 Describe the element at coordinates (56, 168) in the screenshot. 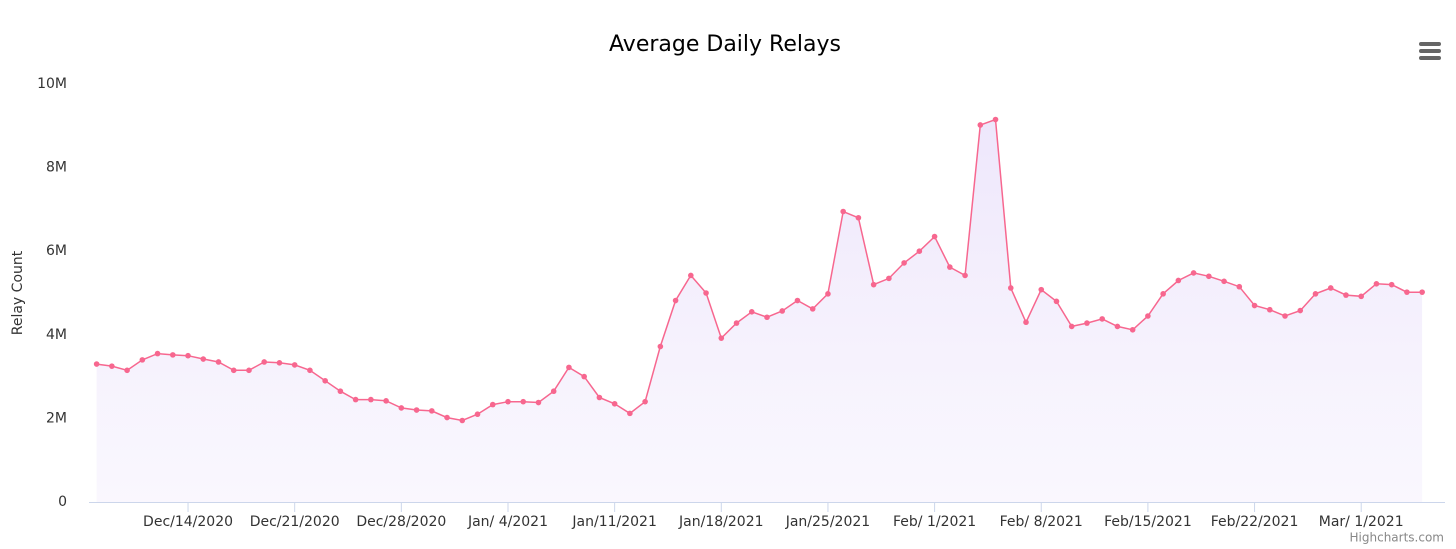

I see `y-tick-label: 8M` at that location.